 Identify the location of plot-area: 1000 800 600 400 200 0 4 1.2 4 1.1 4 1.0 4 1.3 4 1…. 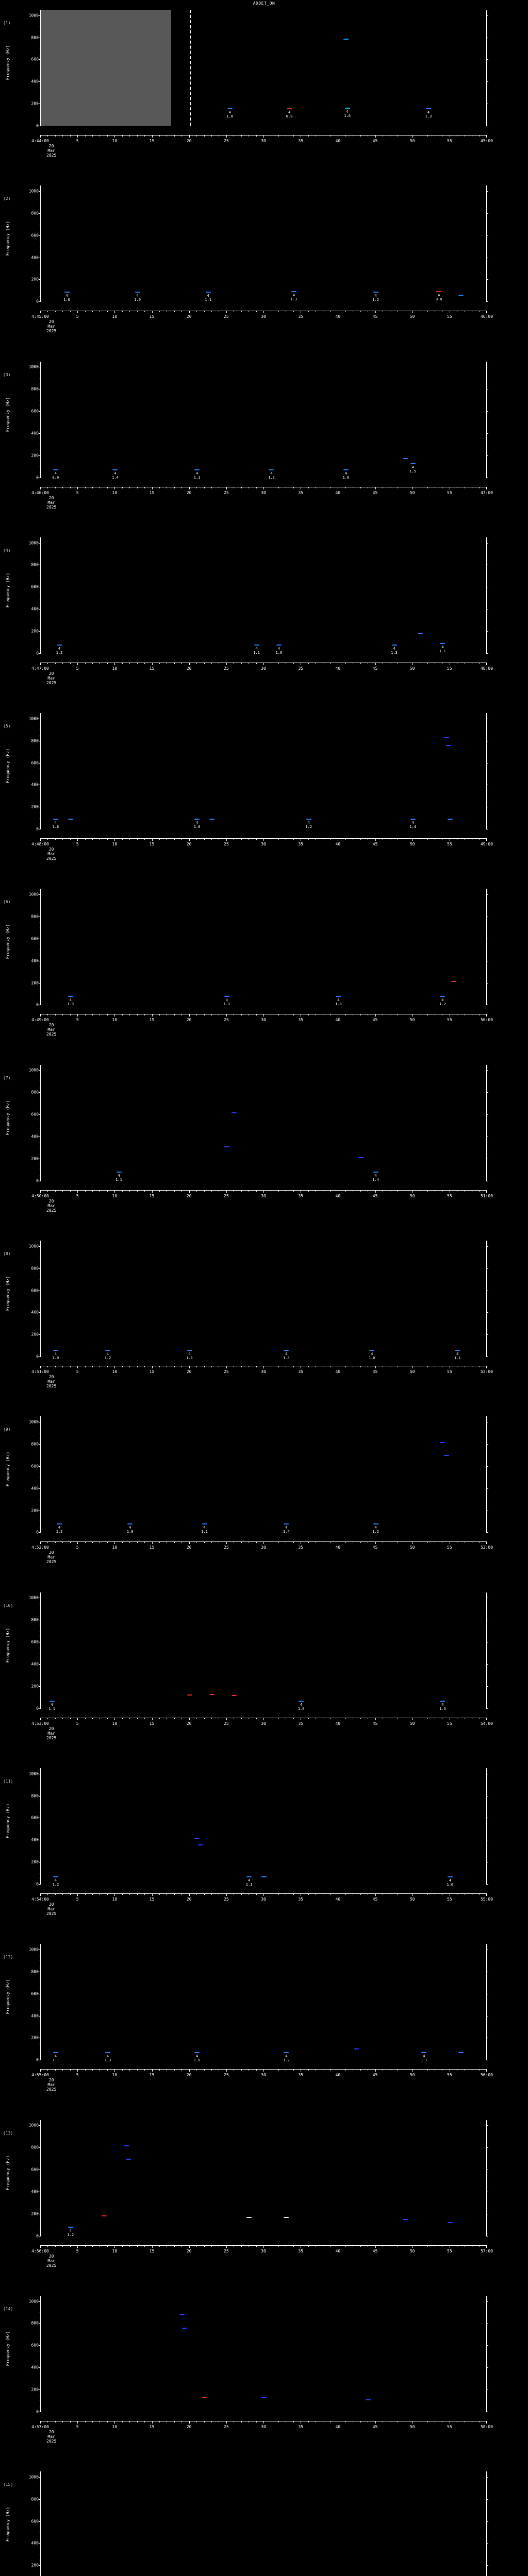
(258, 596).